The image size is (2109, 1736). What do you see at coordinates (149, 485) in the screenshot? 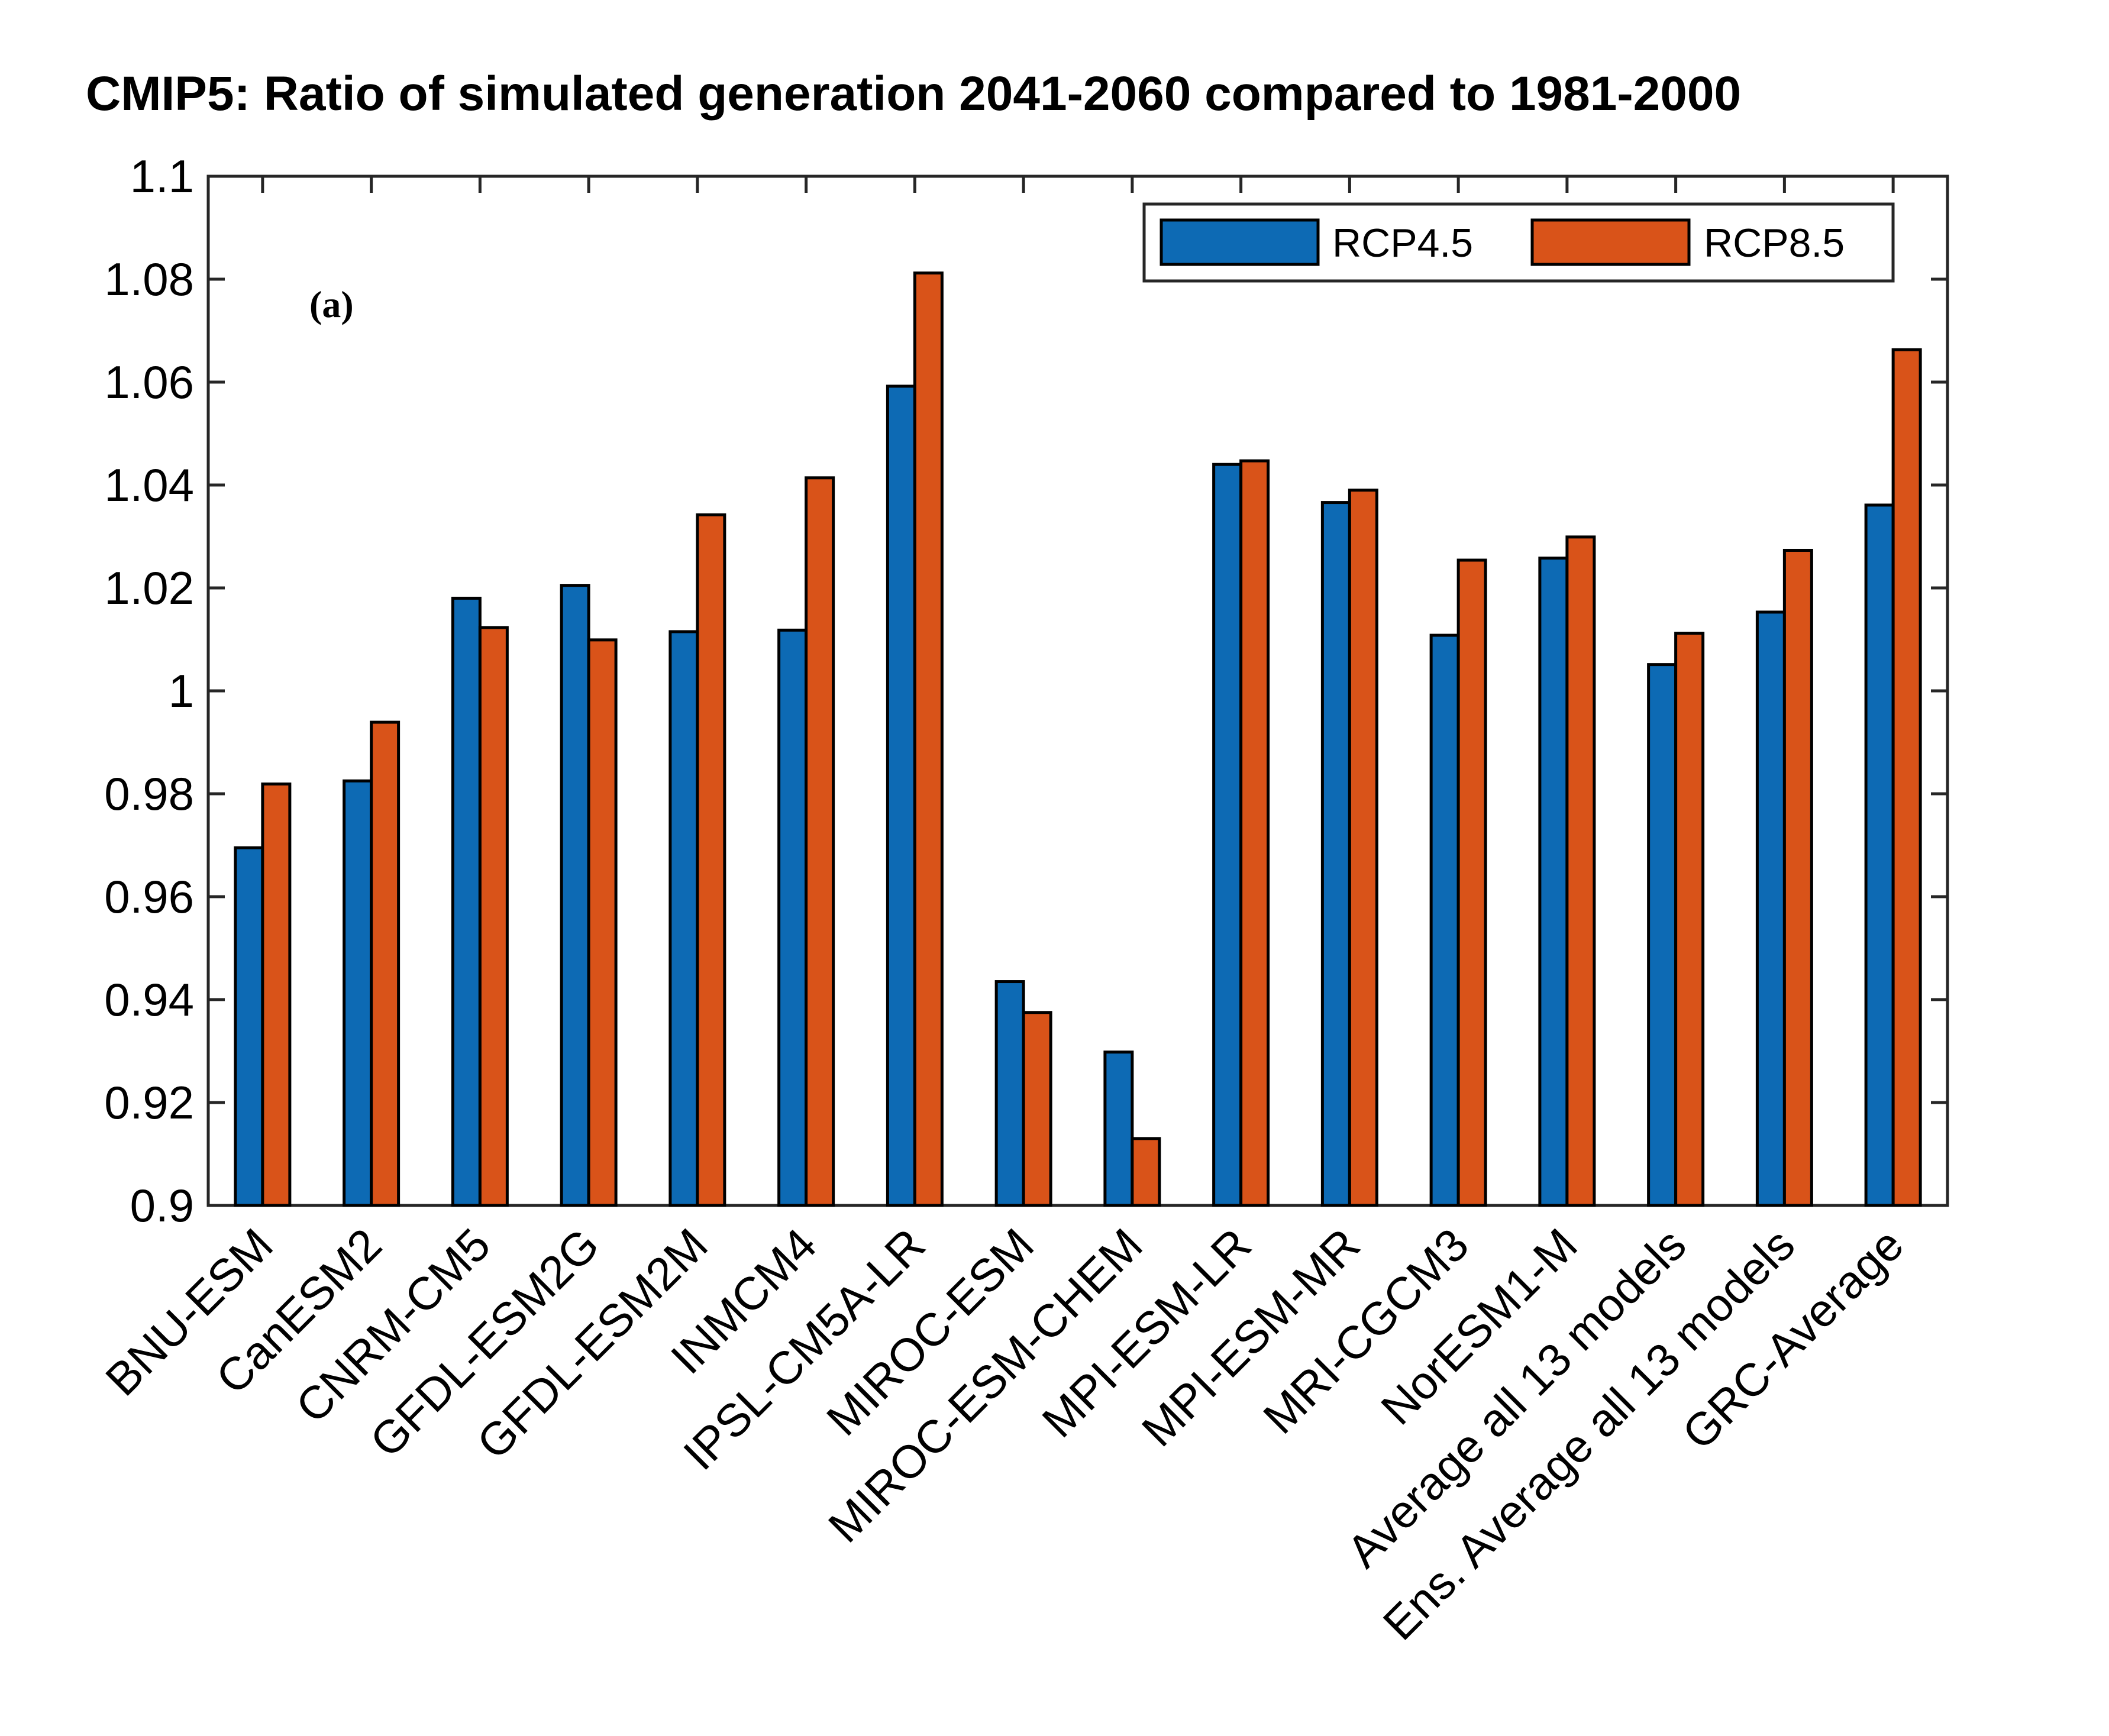
I see `y-tick-label: 1.04` at bounding box center [149, 485].